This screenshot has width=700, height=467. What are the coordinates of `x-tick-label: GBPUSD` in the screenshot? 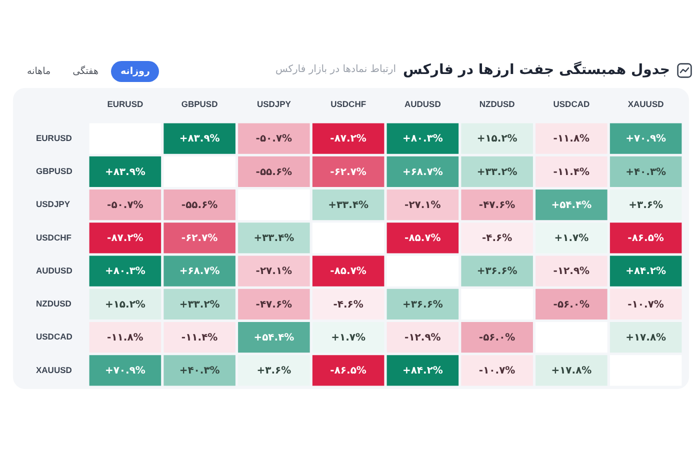 It's located at (199, 104).